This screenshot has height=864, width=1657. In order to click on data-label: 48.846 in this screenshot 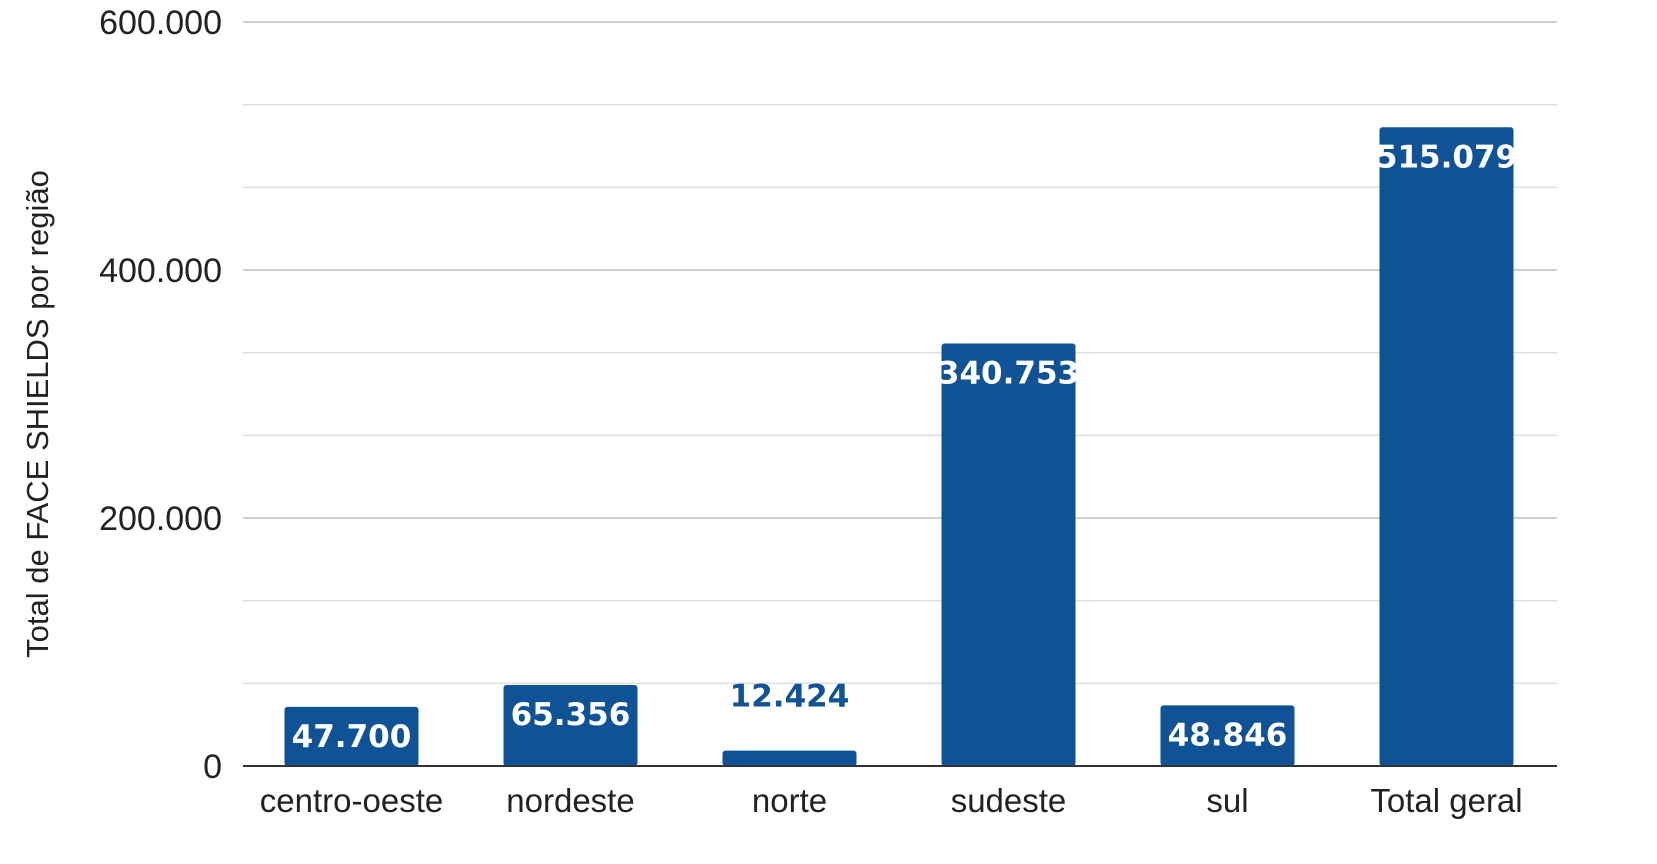, I will do `click(1228, 735)`.